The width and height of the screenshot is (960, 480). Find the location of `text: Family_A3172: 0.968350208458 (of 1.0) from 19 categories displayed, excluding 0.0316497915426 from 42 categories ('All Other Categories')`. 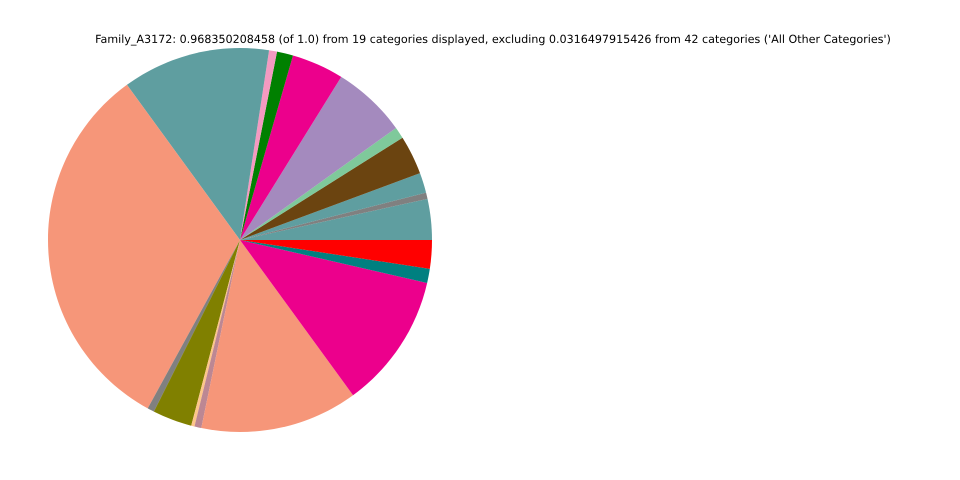

text: Family_A3172: 0.968350208458 (of 1.0) from 19 categories displayed, excluding 0.0316497915426 from 42 categories ('All Other Categories') is located at coordinates (493, 40).